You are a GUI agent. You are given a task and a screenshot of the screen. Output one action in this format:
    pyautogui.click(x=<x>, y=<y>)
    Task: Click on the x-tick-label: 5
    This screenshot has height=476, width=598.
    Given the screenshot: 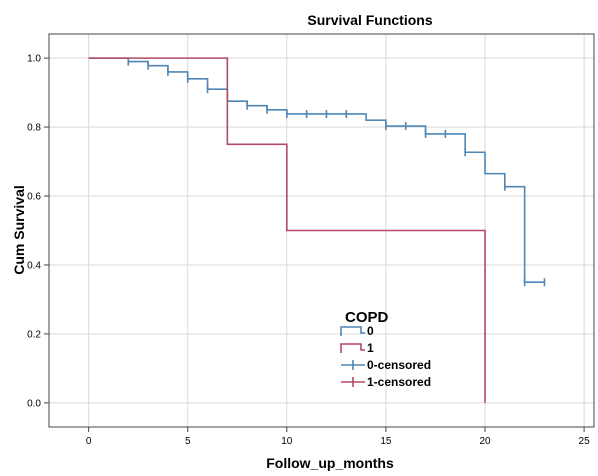 What is the action you would take?
    pyautogui.click(x=188, y=441)
    